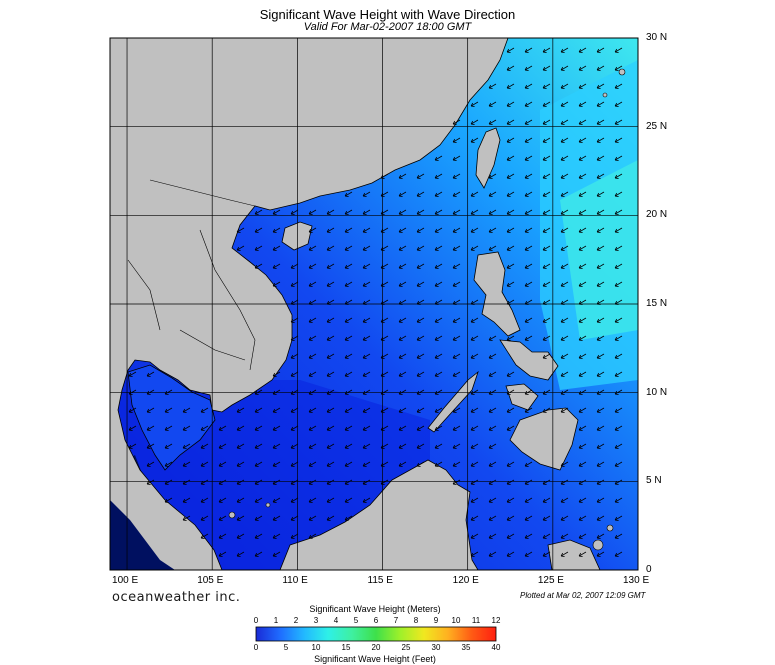 The image size is (775, 665). I want to click on legend-meters-tick: 9, so click(436, 620).